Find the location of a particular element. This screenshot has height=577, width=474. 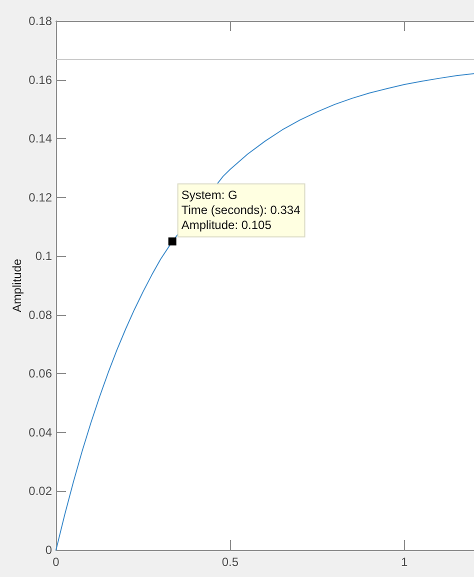

y-tick-label: 0.08 is located at coordinates (40, 315).